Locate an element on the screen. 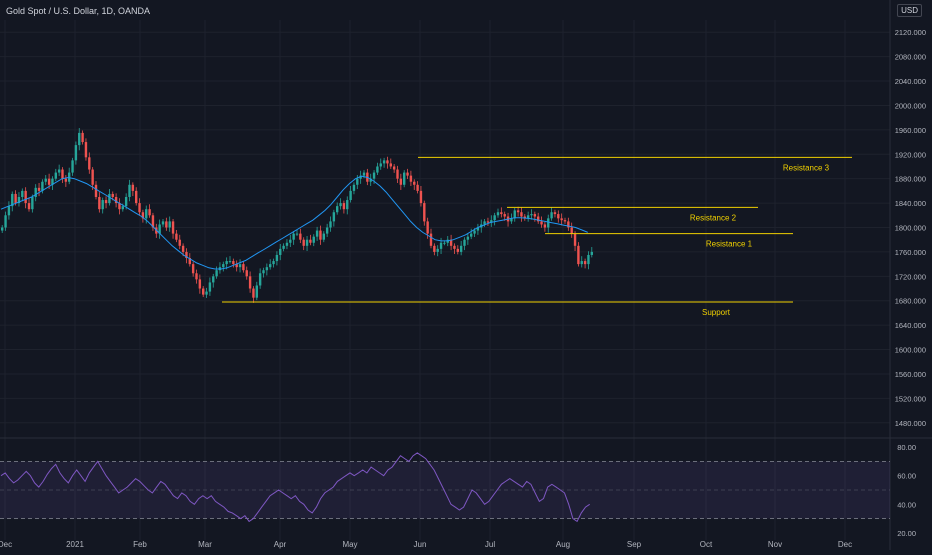 The height and width of the screenshot is (555, 932). rsi-tick-label: 40.00 is located at coordinates (906, 504).